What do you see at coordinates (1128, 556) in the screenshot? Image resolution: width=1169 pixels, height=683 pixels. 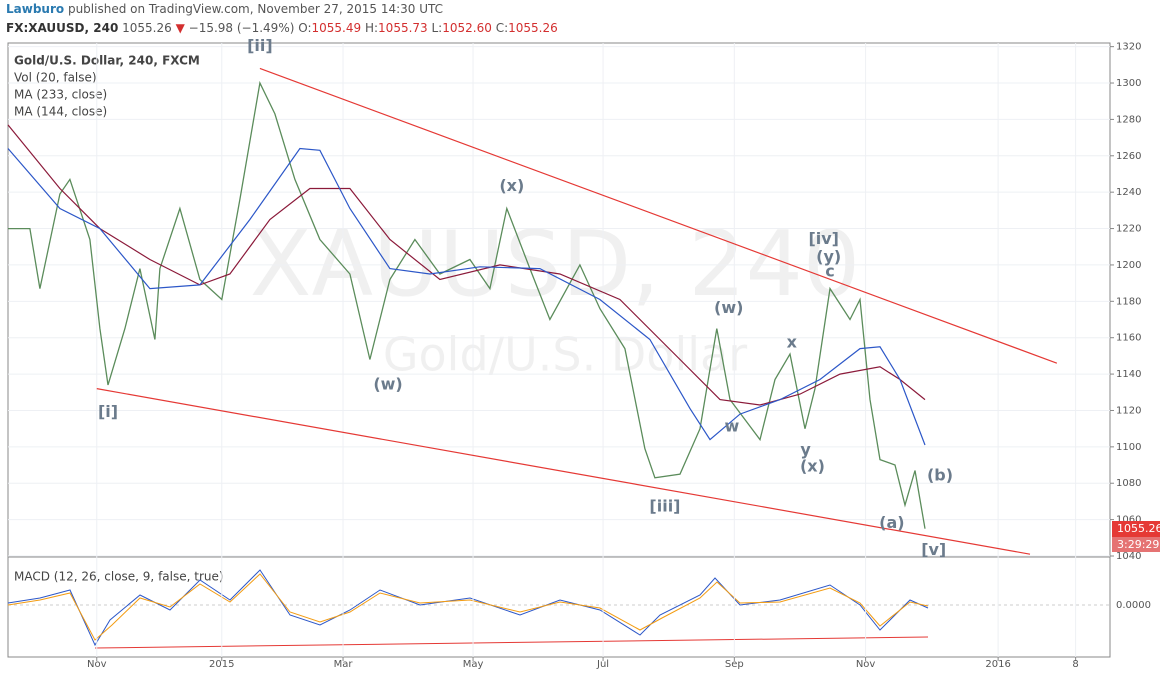 I see `y-tick-label: 1040` at bounding box center [1128, 556].